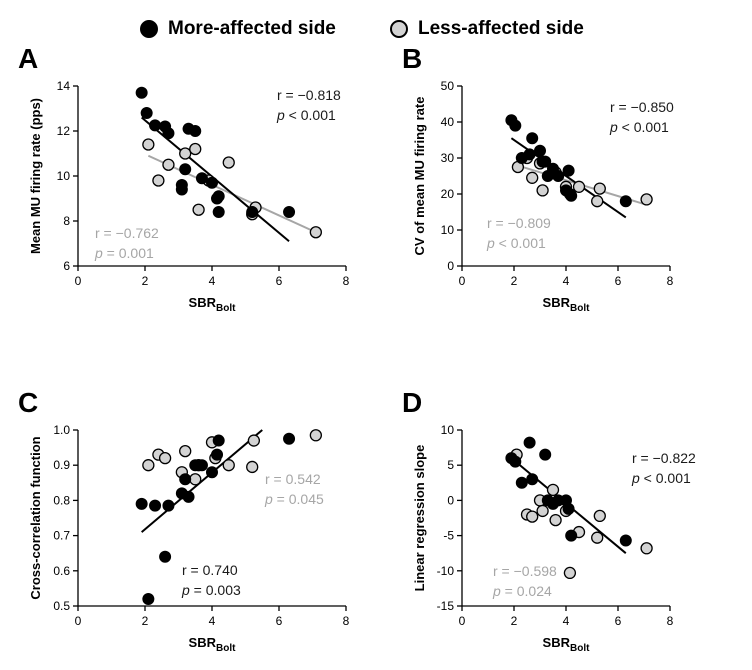 This screenshot has height=670, width=752. What do you see at coordinates (309, 95) in the screenshot?
I see `stat-r-more: r = −0.818` at bounding box center [309, 95].